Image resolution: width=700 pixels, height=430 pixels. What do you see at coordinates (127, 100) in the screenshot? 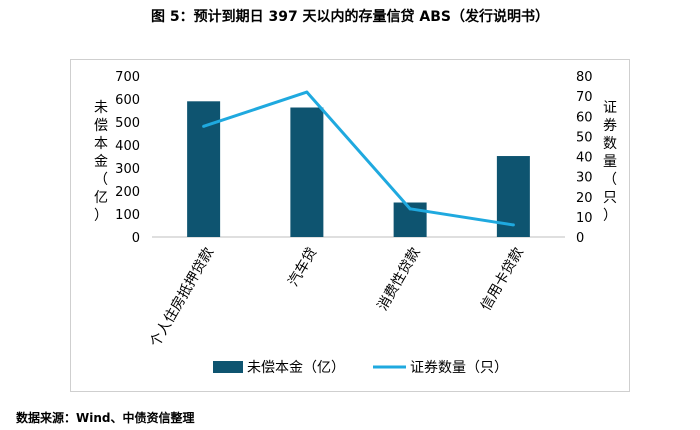
I see `y-left-tick-label: 600` at bounding box center [127, 100].